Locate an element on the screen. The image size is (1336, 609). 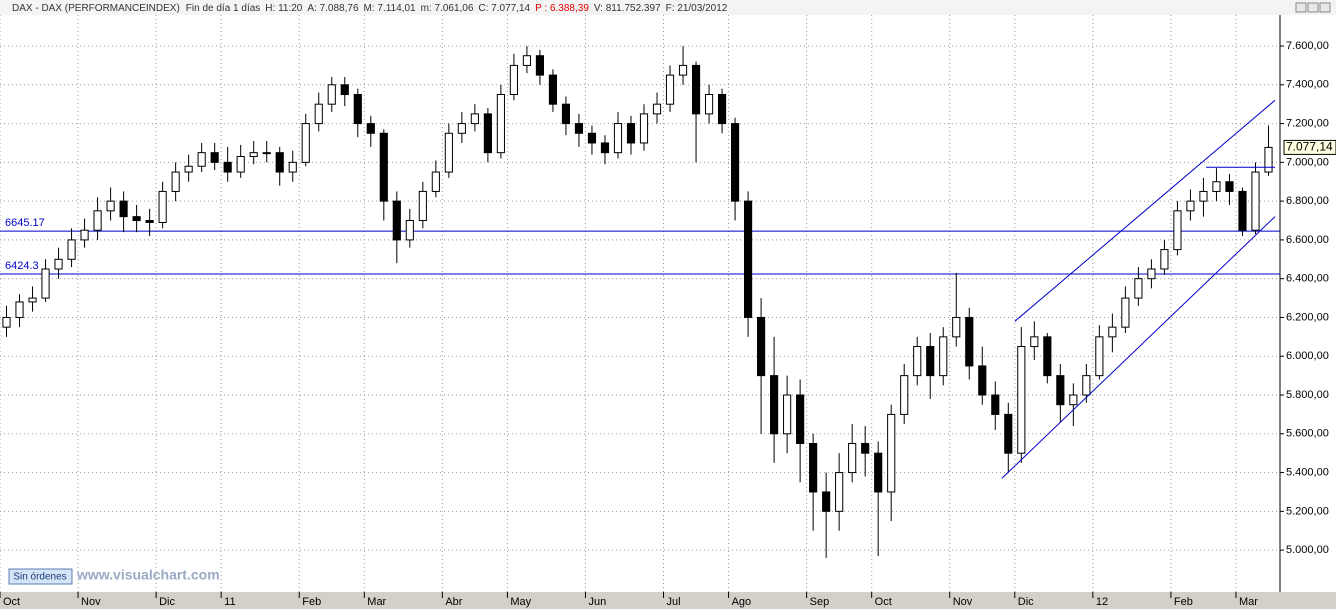
maximize-button is located at coordinates (1313, 7).